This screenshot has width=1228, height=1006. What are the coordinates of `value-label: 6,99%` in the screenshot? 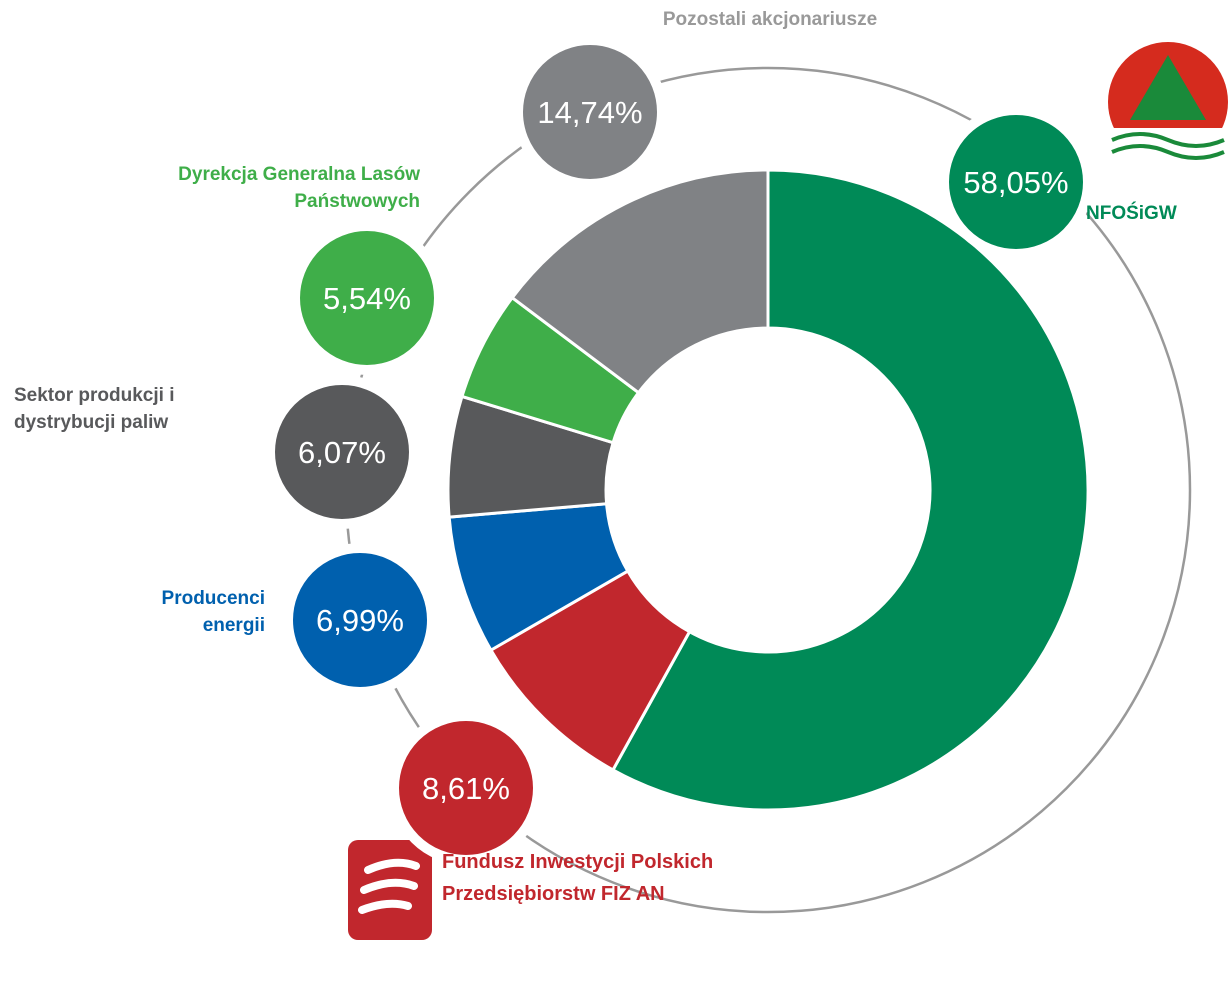 It's located at (360, 620).